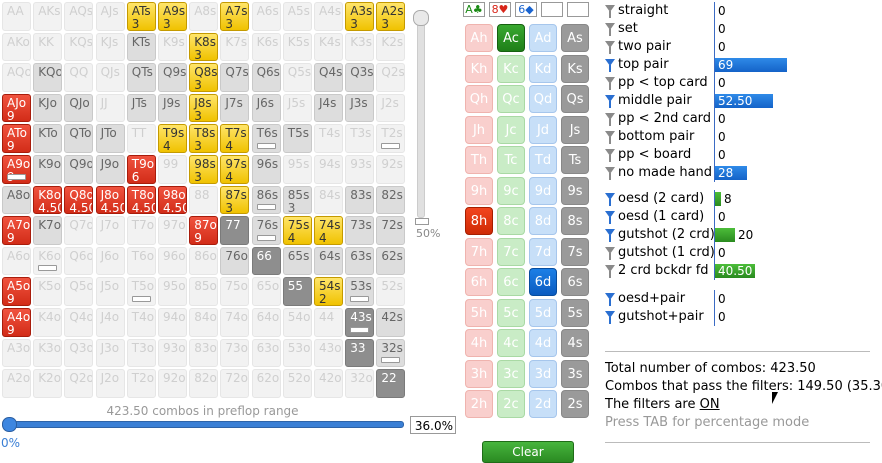  I want to click on range-percent-slider, so click(203, 424).